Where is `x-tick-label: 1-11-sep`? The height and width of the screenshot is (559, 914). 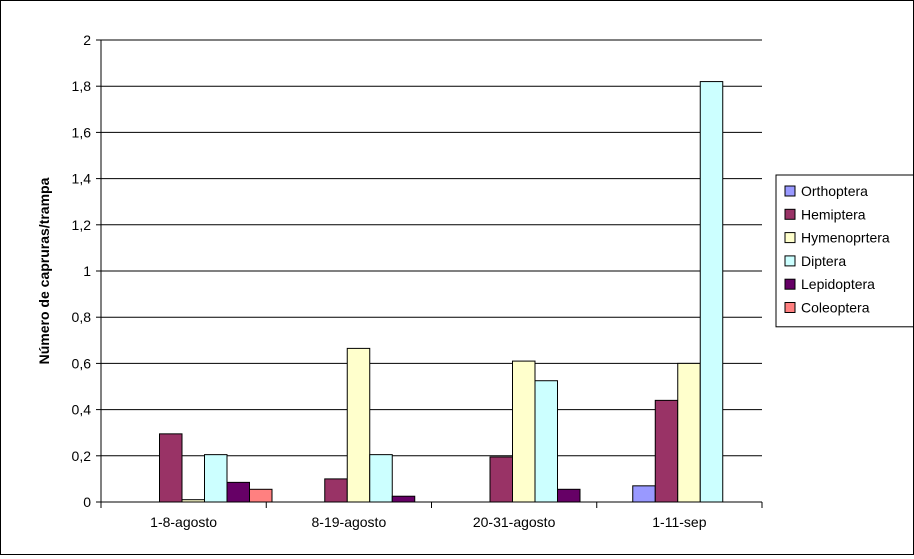 x-tick-label: 1-11-sep is located at coordinates (679, 522).